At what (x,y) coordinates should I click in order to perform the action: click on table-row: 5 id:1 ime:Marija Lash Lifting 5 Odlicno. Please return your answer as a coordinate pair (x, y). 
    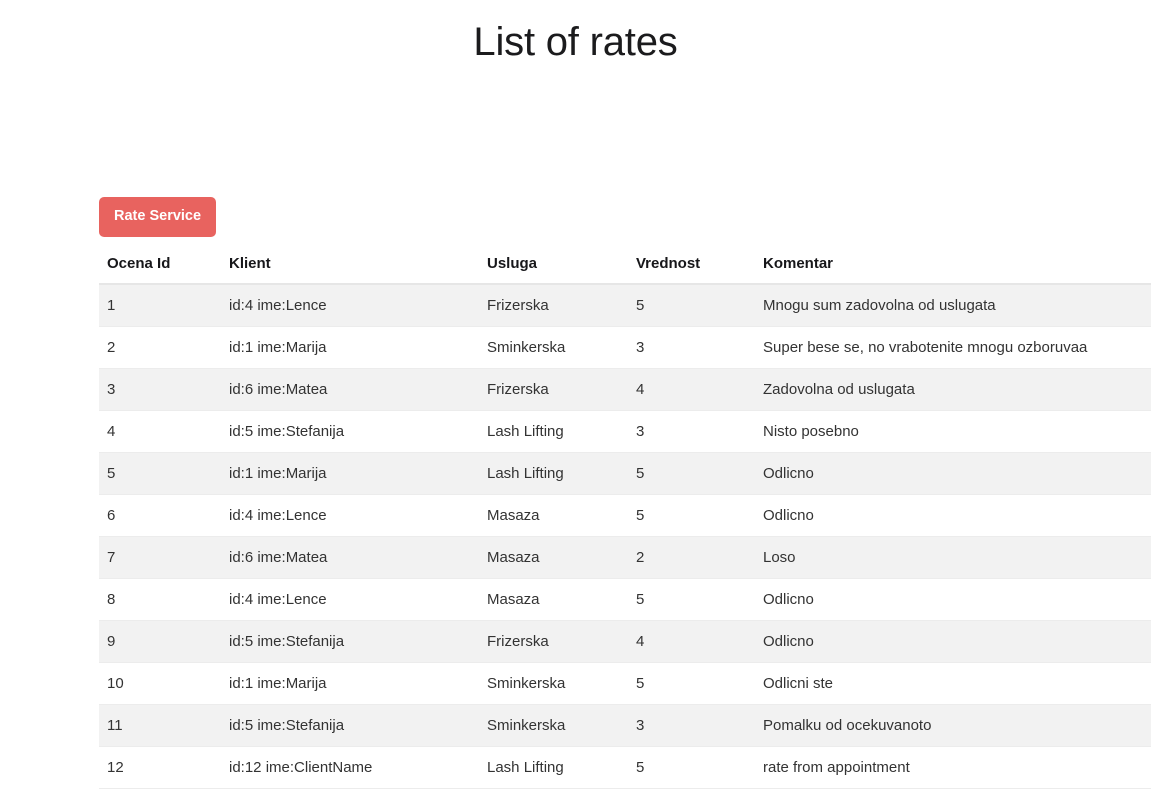
    Looking at the image, I should click on (625, 472).